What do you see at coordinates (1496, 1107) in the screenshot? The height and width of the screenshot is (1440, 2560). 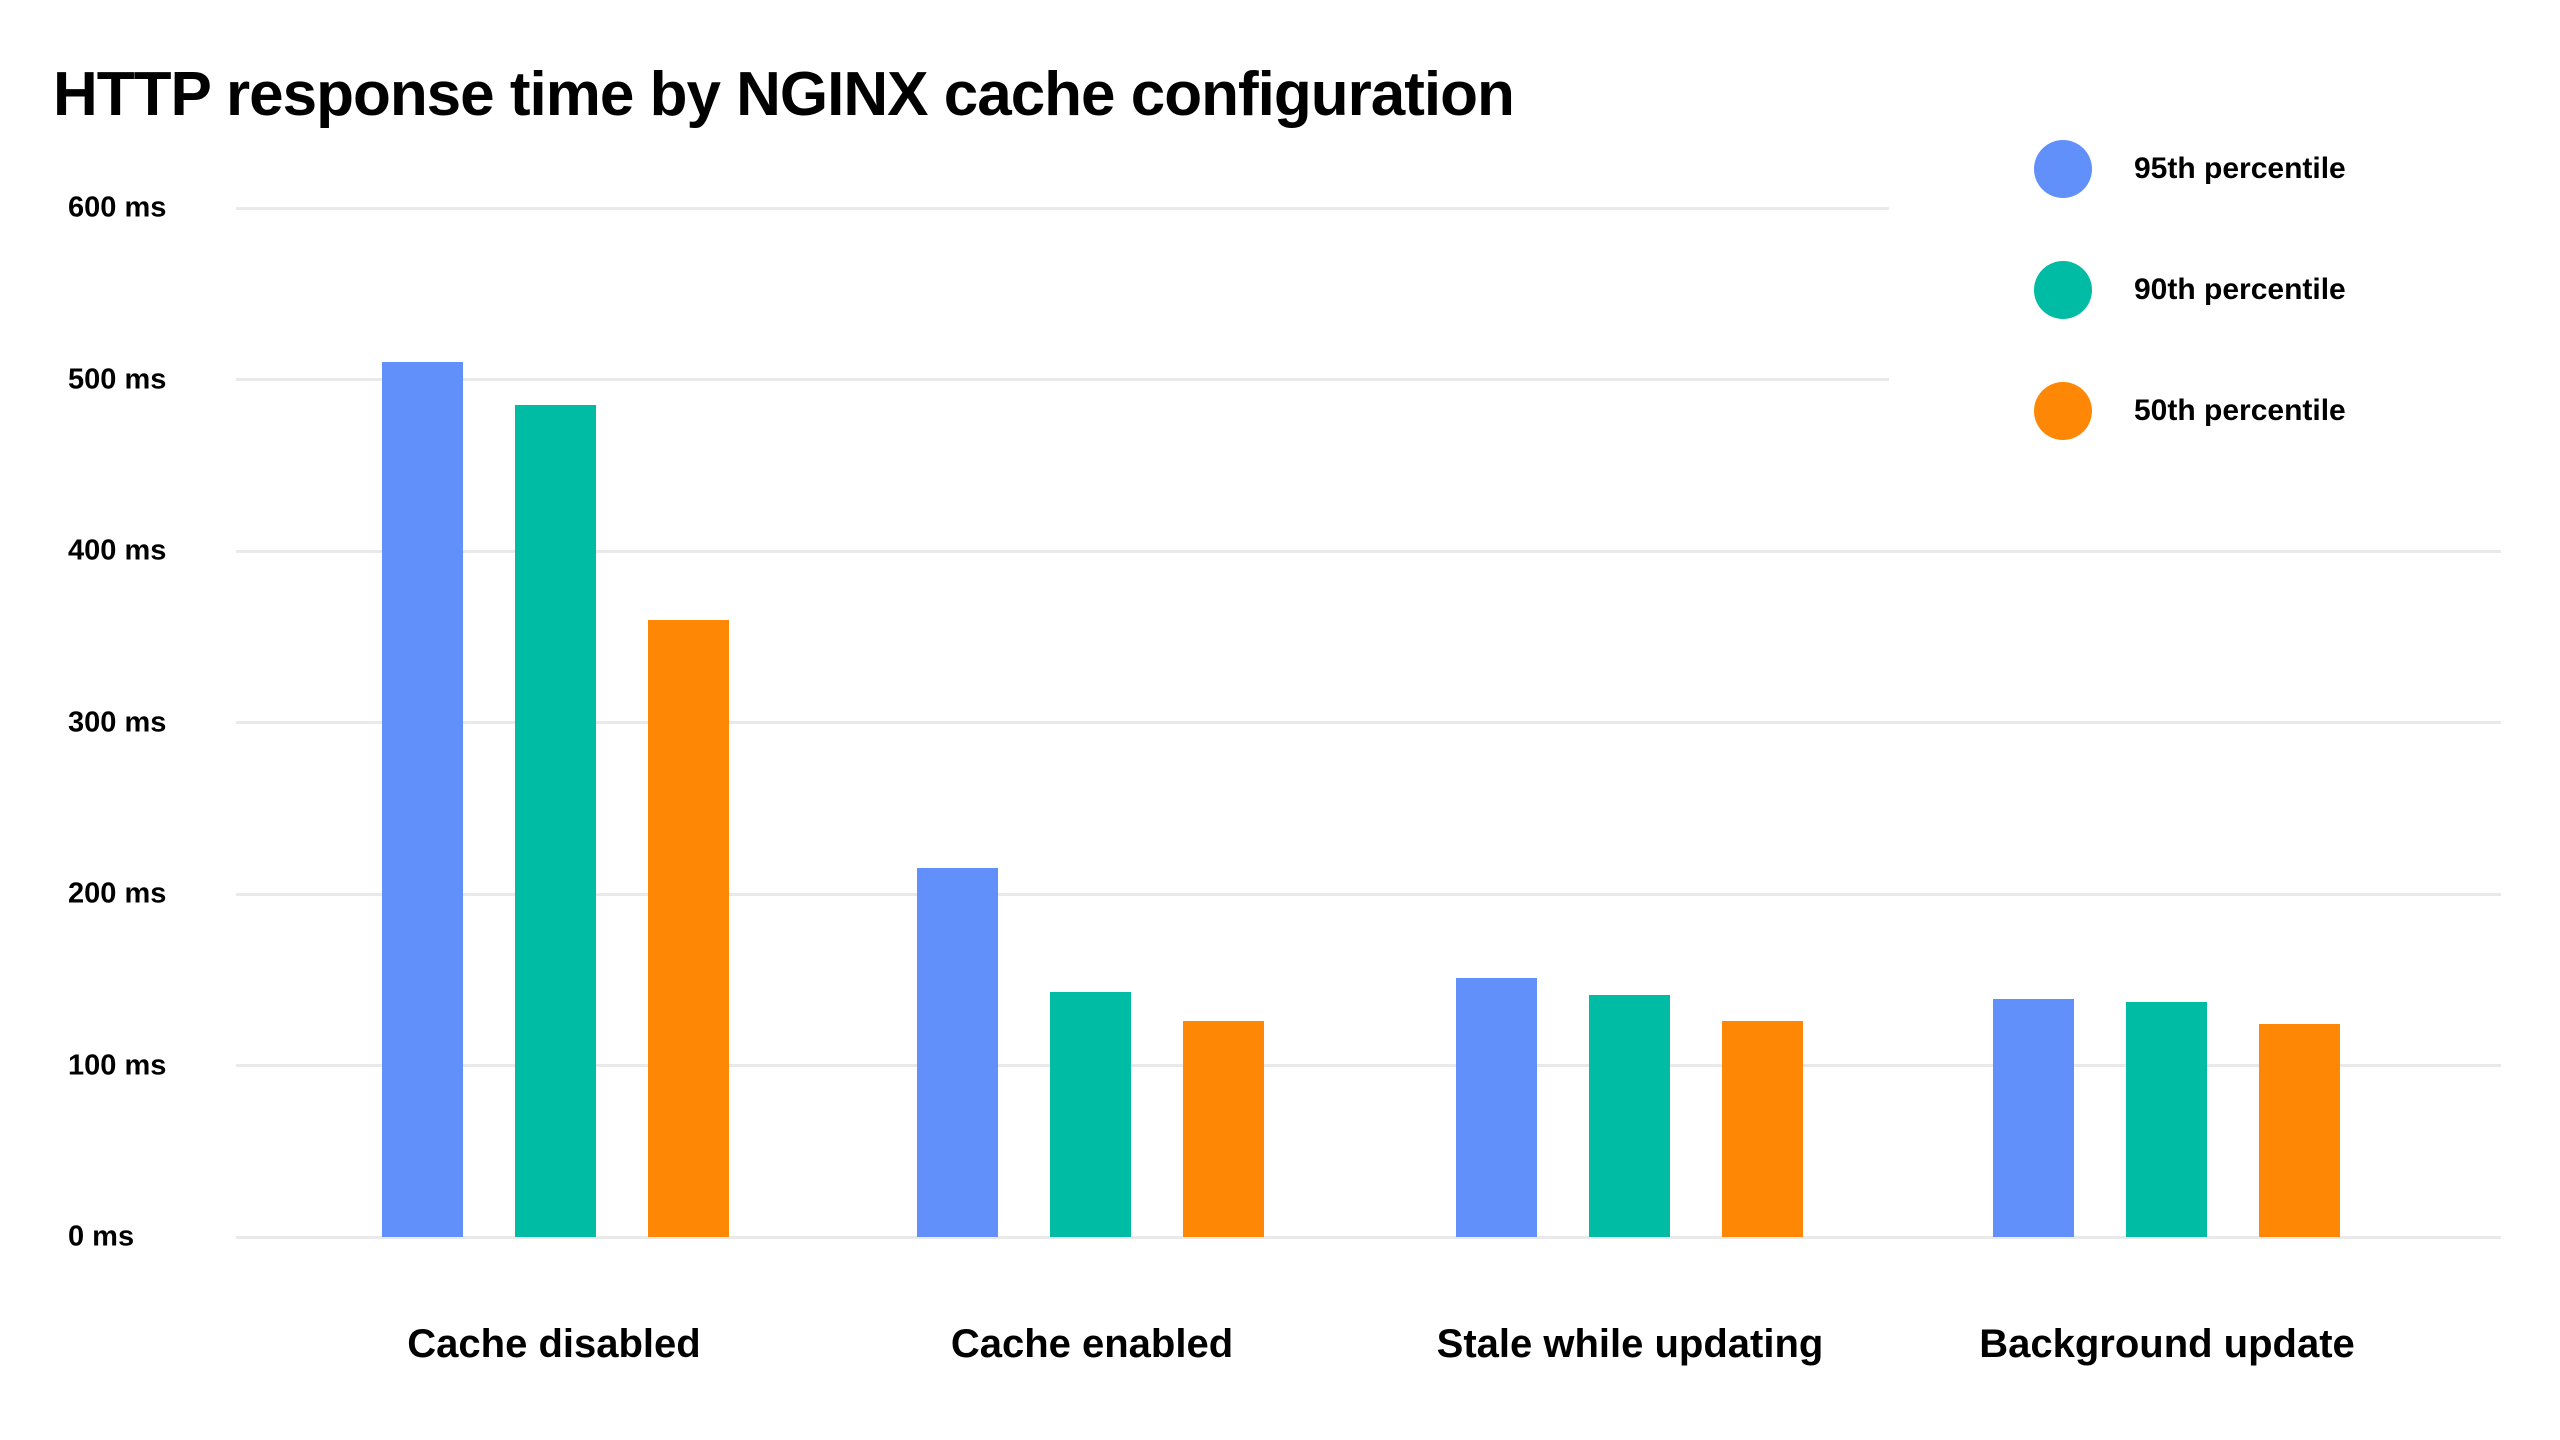 I see `bar-stale-while-updating-95th` at bounding box center [1496, 1107].